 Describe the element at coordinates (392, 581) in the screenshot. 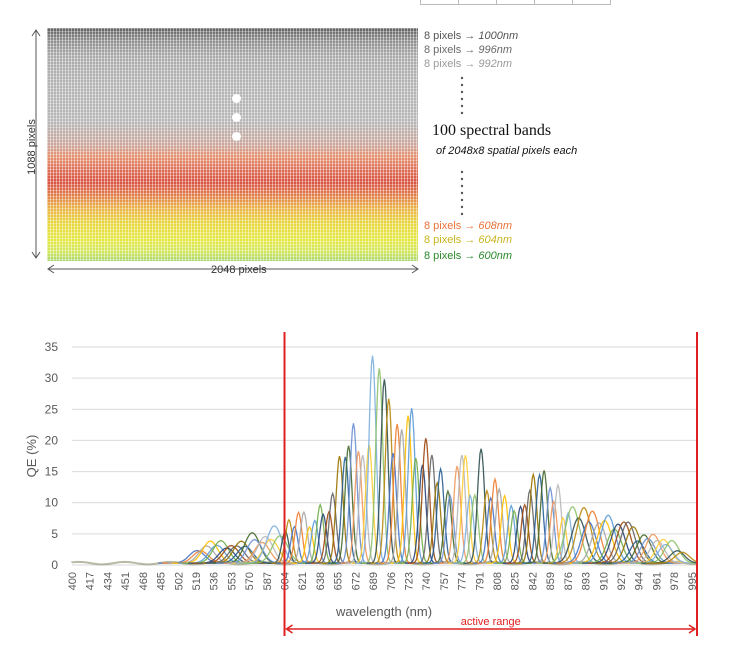

I see `x-tick-label: 706` at that location.